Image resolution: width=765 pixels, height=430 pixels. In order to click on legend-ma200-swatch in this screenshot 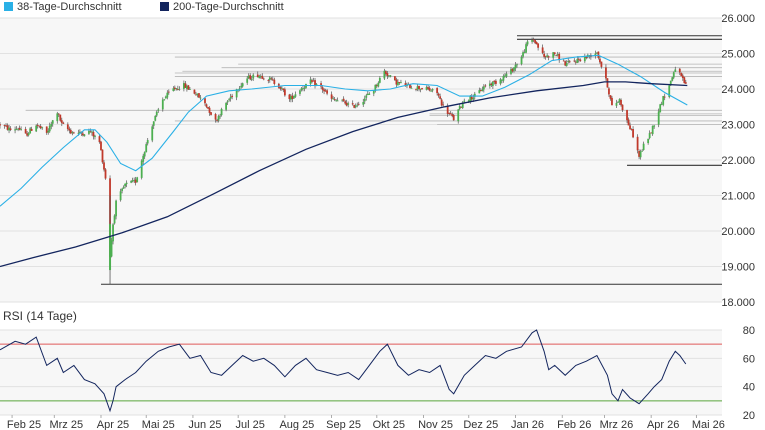, I will do `click(164, 6)`.